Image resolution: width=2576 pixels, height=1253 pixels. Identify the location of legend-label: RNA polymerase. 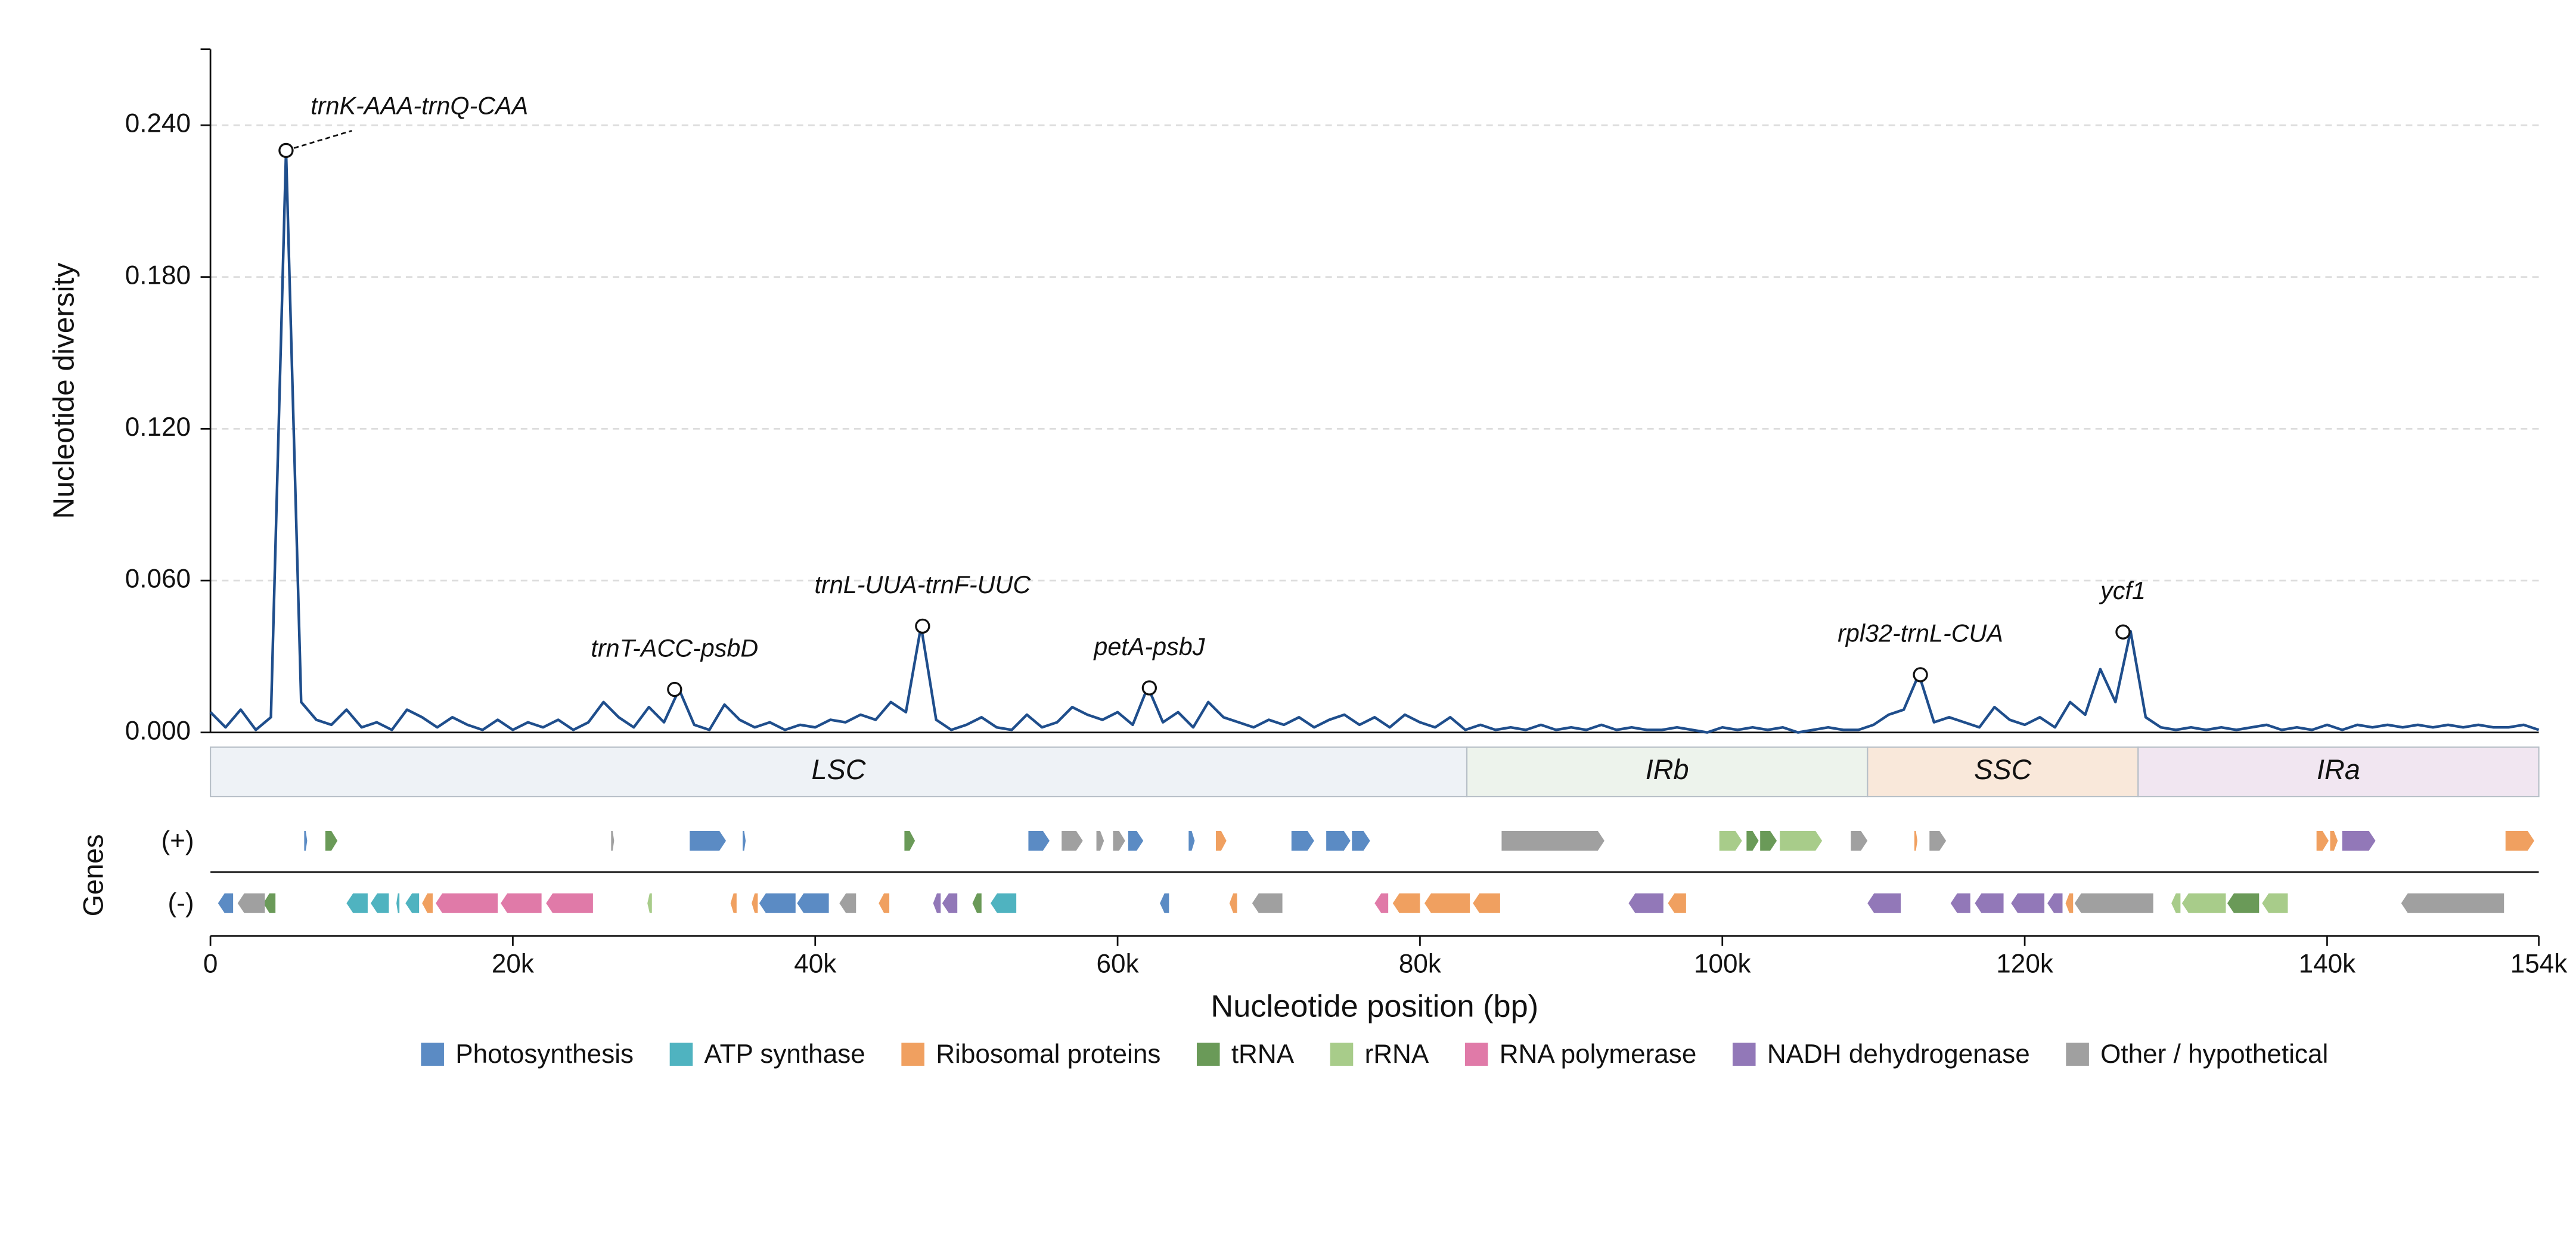
(1599, 1054).